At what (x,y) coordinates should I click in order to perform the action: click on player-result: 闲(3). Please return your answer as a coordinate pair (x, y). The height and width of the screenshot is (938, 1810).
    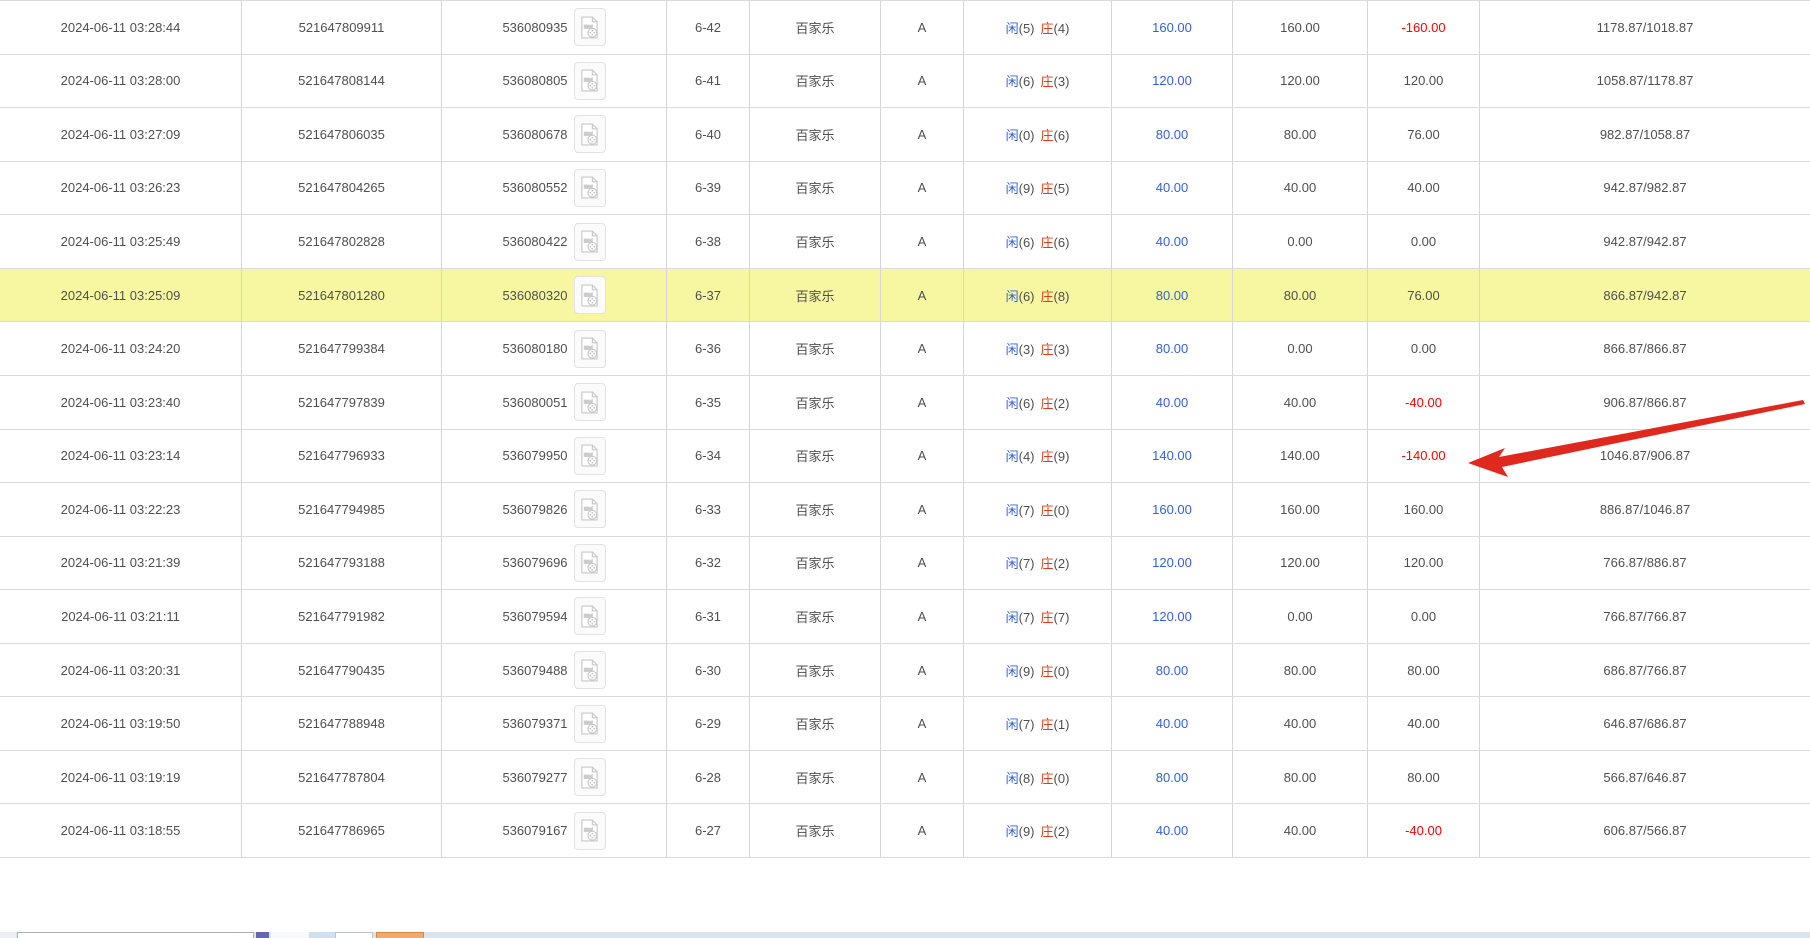
    Looking at the image, I should click on (1020, 348).